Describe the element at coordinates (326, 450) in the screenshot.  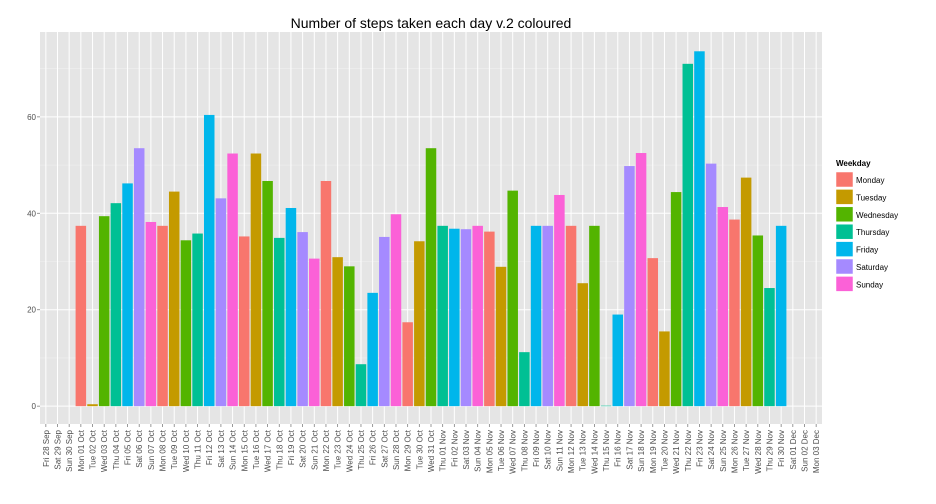
I see `x-tick-label: Mon 22 Oct` at that location.